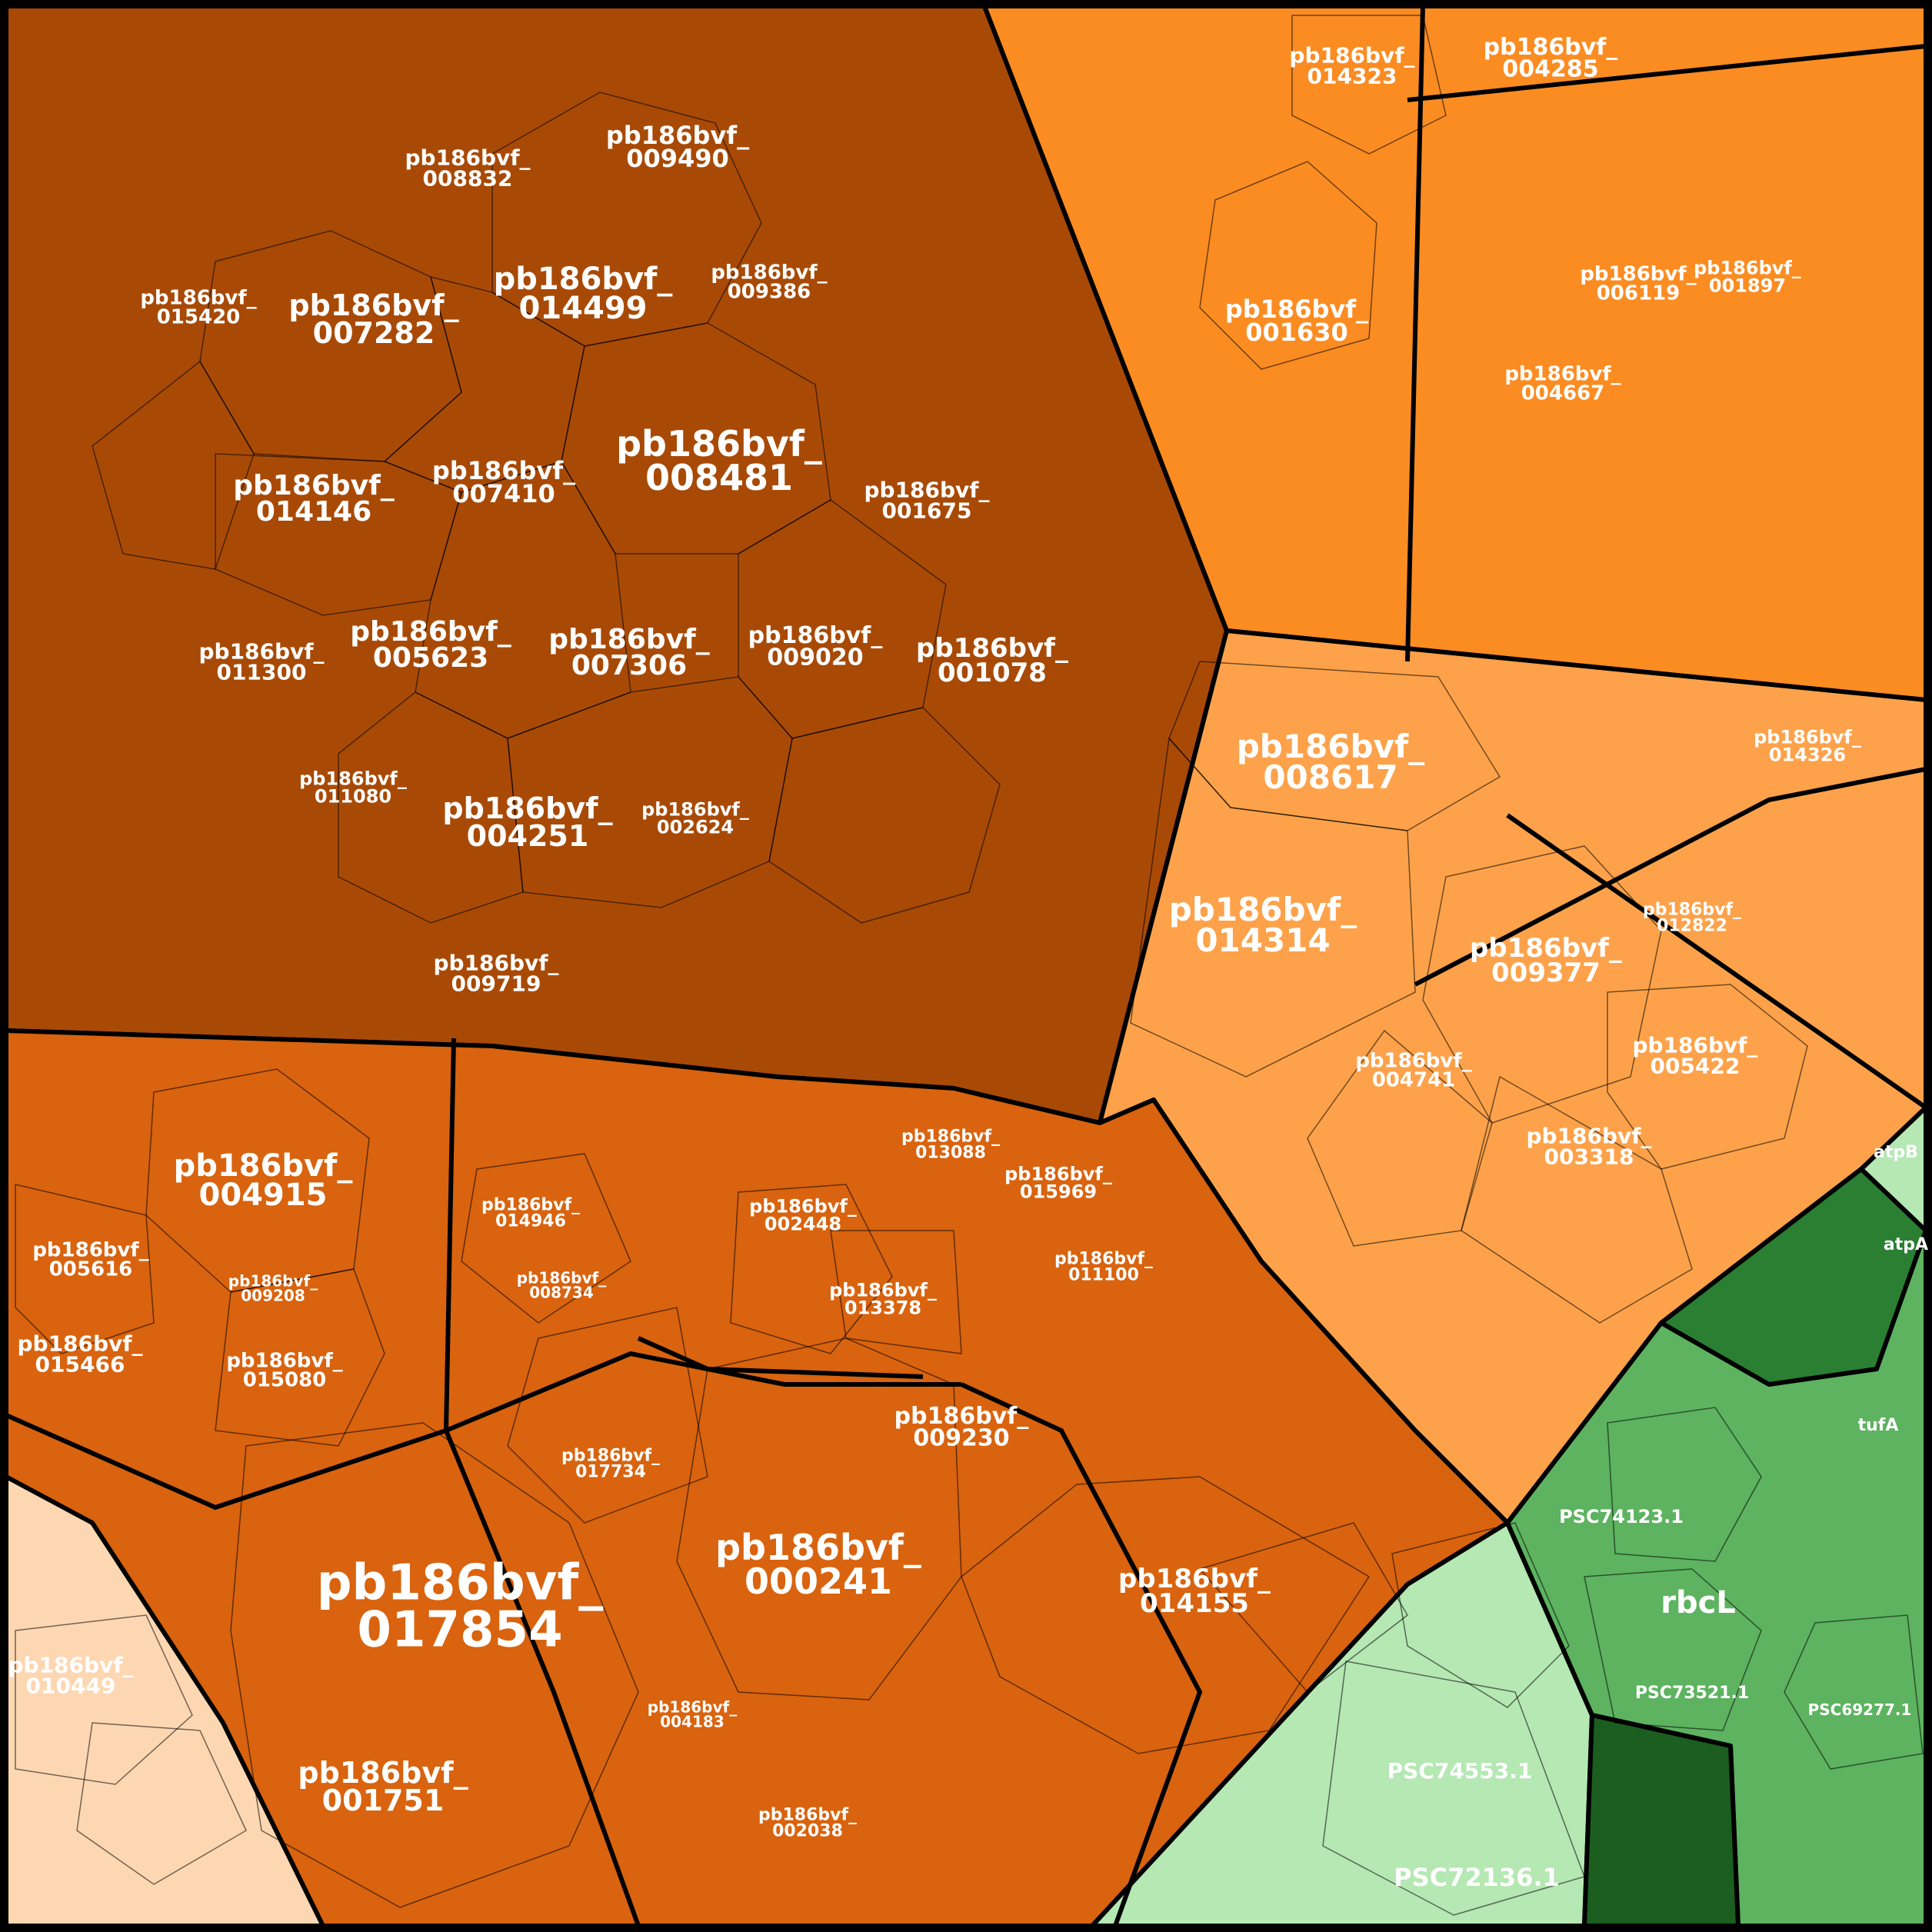  What do you see at coordinates (1562, 384) in the screenshot?
I see `cell-label-004667: pb186bvf_ 004667` at bounding box center [1562, 384].